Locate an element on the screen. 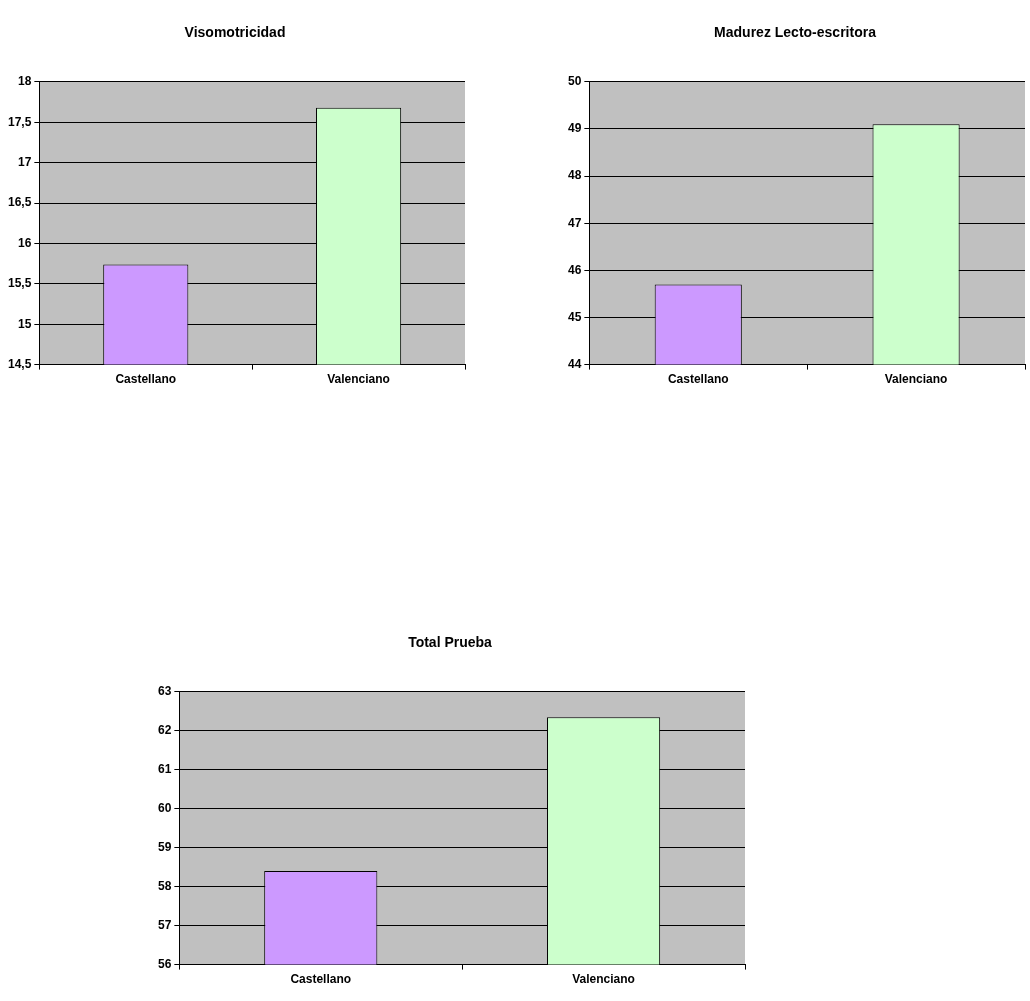  y-tick-label: 14,5 is located at coordinates (20, 363).